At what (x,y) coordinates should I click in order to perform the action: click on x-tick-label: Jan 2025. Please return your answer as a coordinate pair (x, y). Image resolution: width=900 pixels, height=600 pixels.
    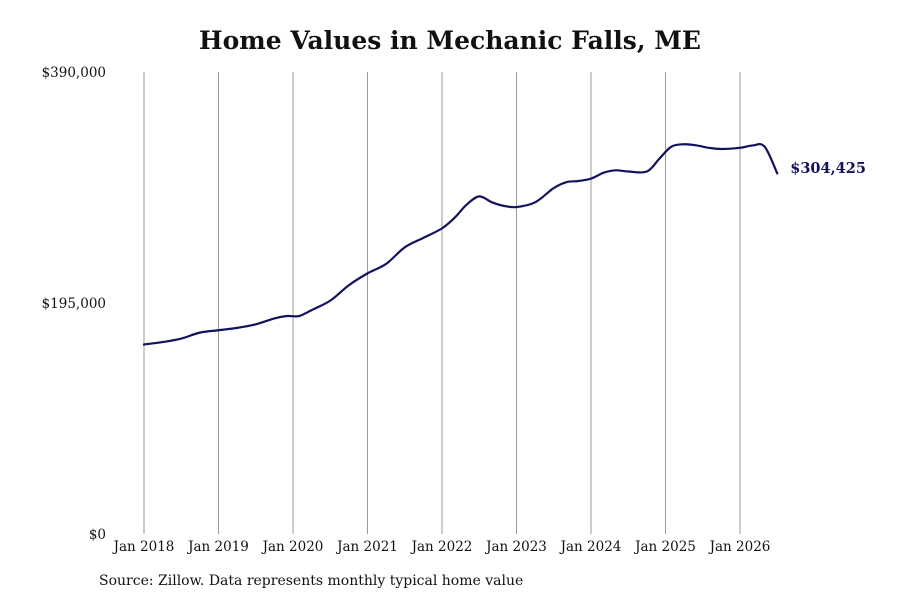
    Looking at the image, I should click on (664, 547).